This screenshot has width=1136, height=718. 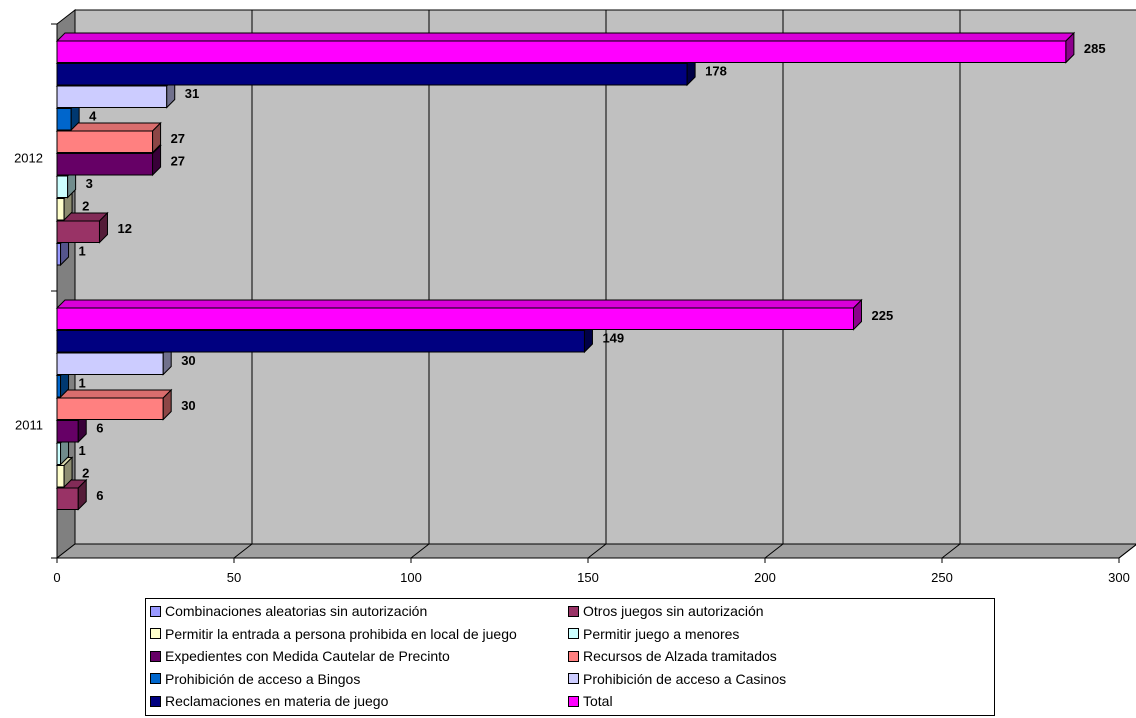 I want to click on x-tick-label: 150, so click(x=588, y=577).